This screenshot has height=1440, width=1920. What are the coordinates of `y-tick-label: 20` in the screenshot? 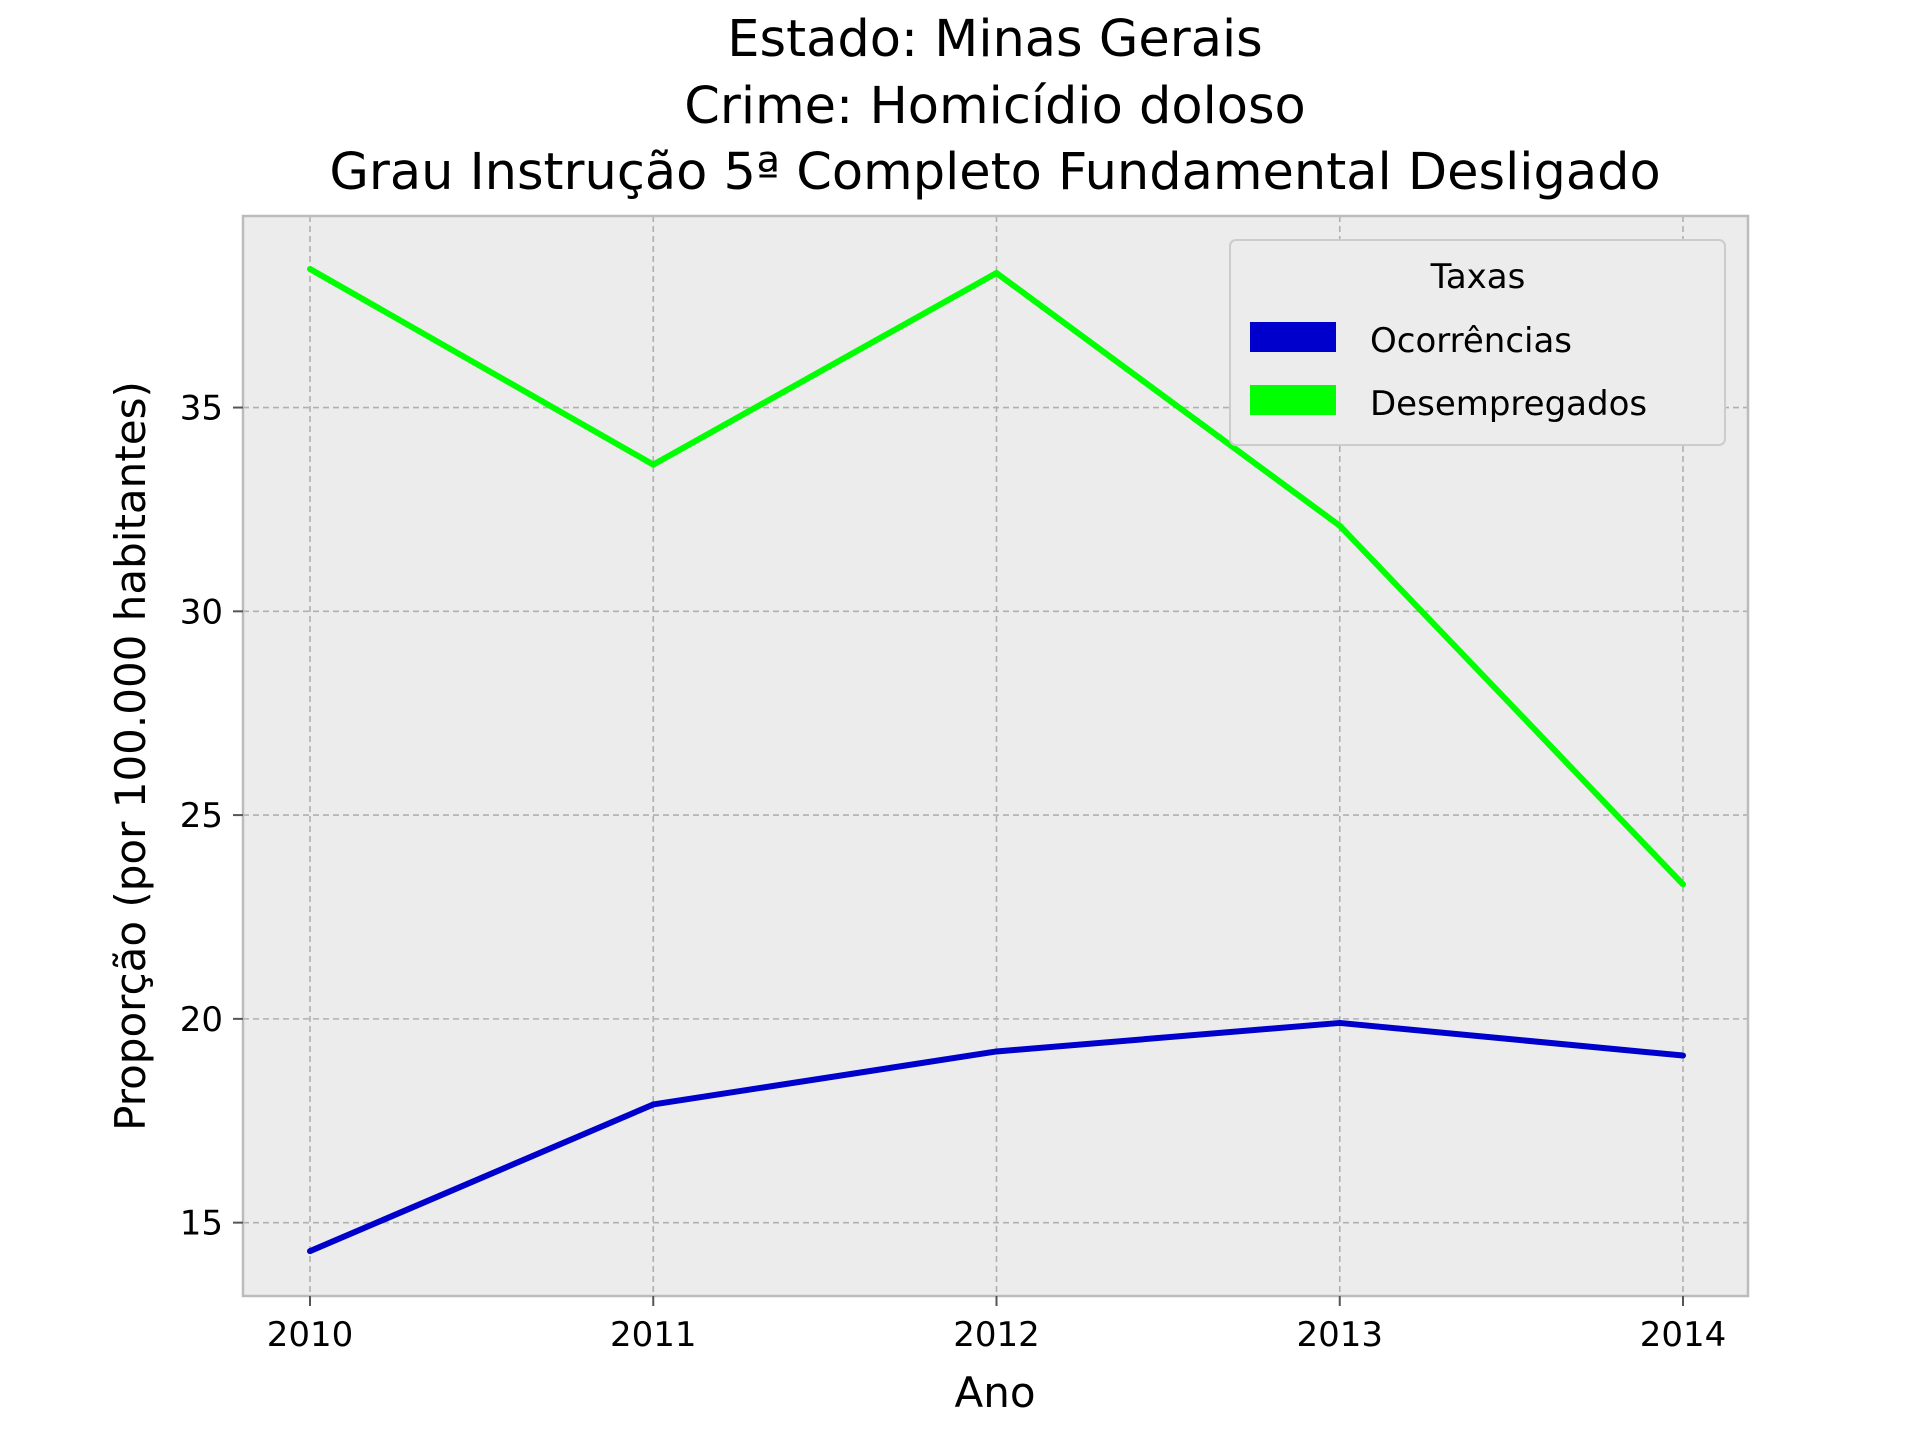 It's located at (201, 1020).